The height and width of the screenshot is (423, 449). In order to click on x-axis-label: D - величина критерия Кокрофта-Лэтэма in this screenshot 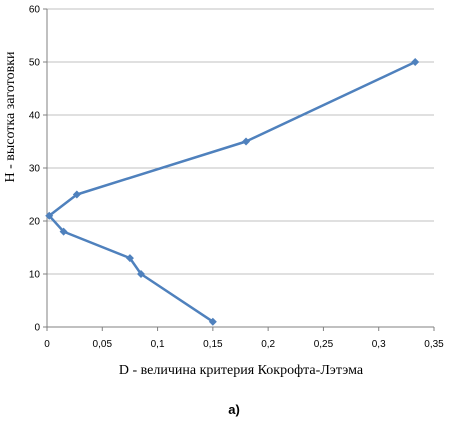, I will do `click(241, 370)`.